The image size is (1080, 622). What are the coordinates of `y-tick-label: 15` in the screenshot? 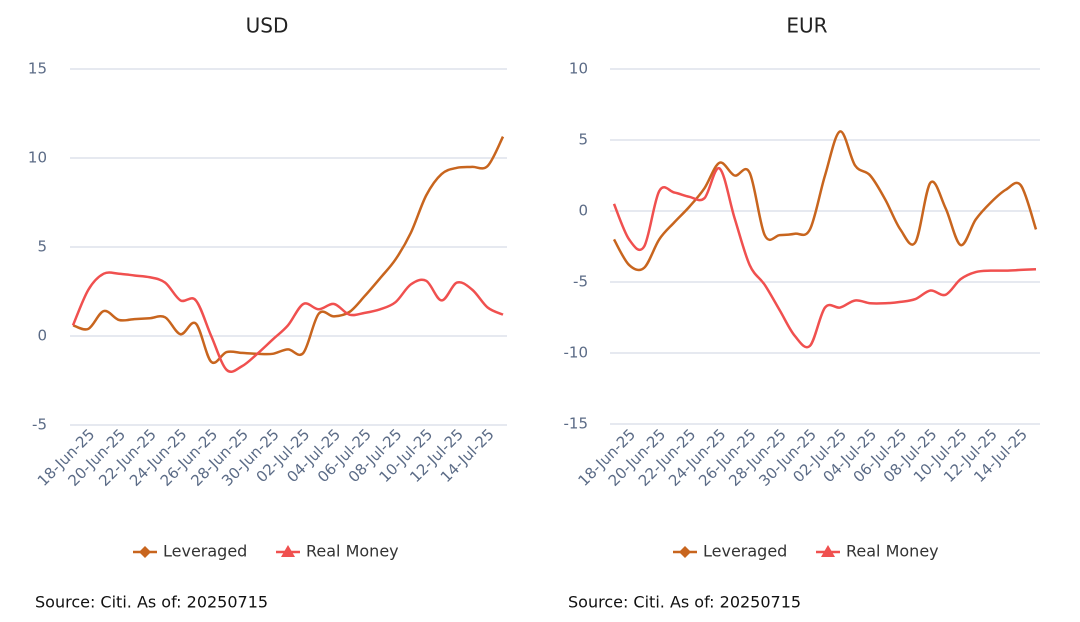 It's located at (37, 69).